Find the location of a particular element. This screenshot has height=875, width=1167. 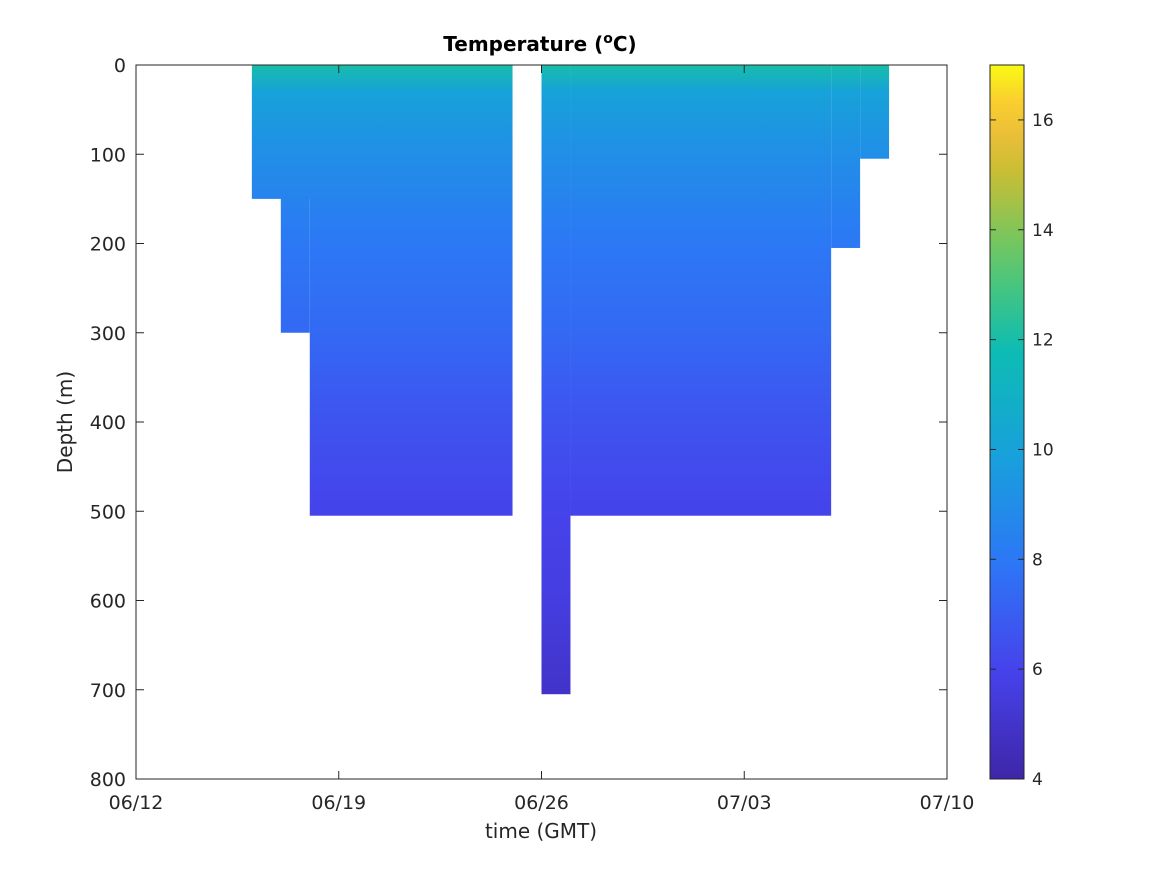

y-tick-label: 500 is located at coordinates (108, 512).